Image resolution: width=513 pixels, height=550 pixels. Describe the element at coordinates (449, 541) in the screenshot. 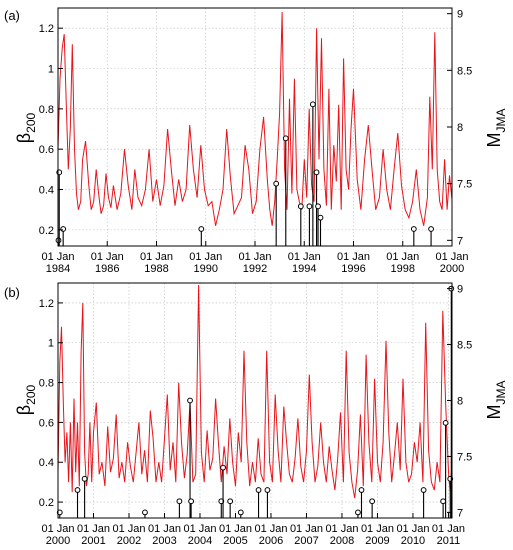

I see `x-tick-label-year: 2011` at that location.